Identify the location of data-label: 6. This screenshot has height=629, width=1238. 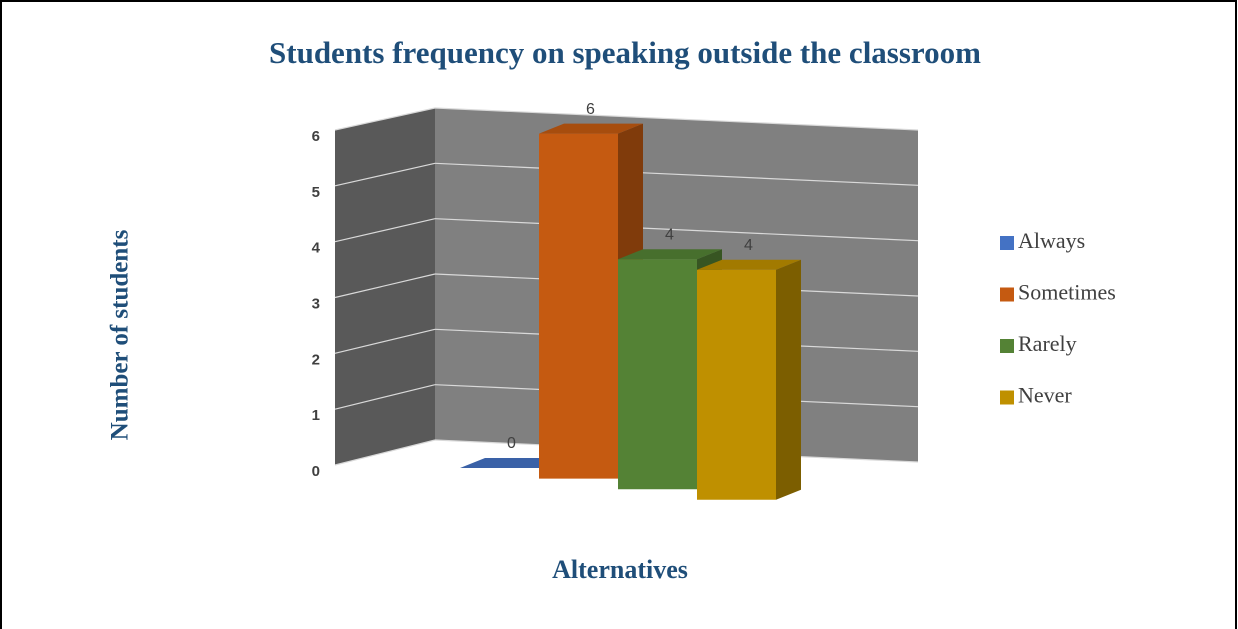
(590, 109).